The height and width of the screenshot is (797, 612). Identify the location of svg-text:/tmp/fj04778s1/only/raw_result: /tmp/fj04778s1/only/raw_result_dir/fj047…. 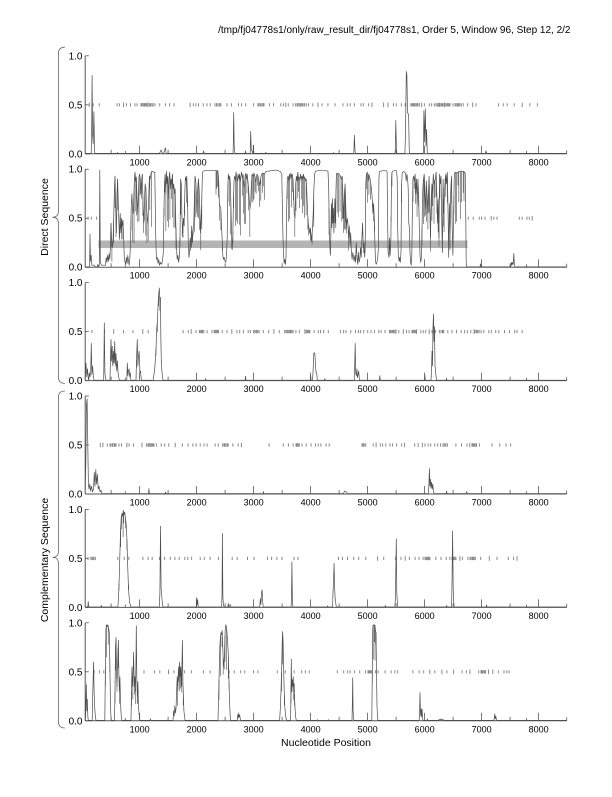
(394, 30).